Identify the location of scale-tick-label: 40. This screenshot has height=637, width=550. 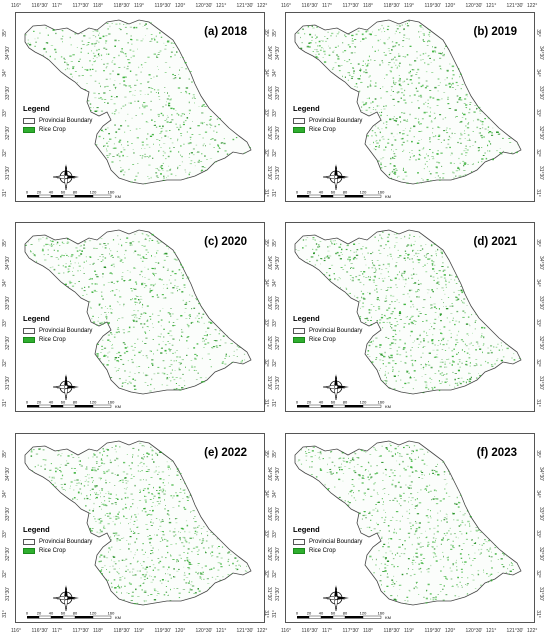
(321, 402).